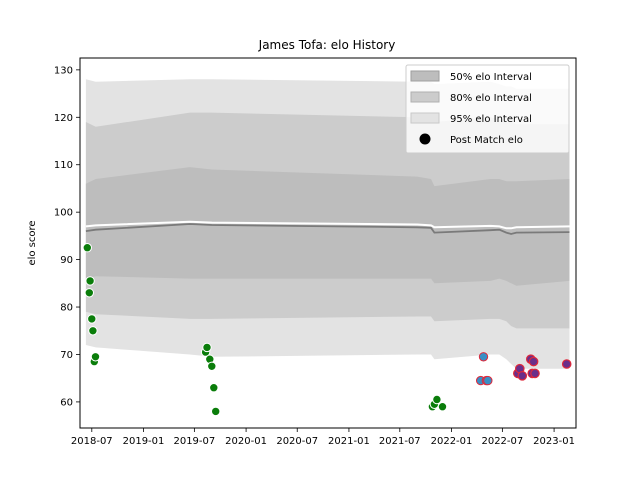  What do you see at coordinates (400, 441) in the screenshot?
I see `x-tick-label: 2021-07` at bounding box center [400, 441].